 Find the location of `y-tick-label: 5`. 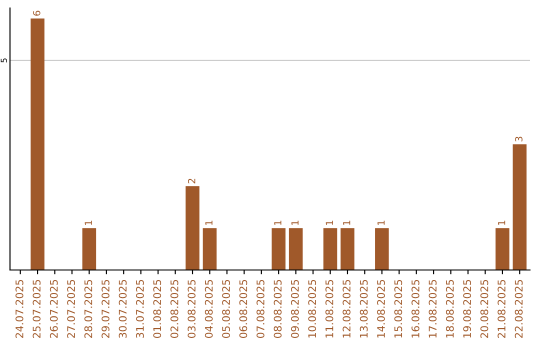

y-tick-label: 5 is located at coordinates (3, 60).